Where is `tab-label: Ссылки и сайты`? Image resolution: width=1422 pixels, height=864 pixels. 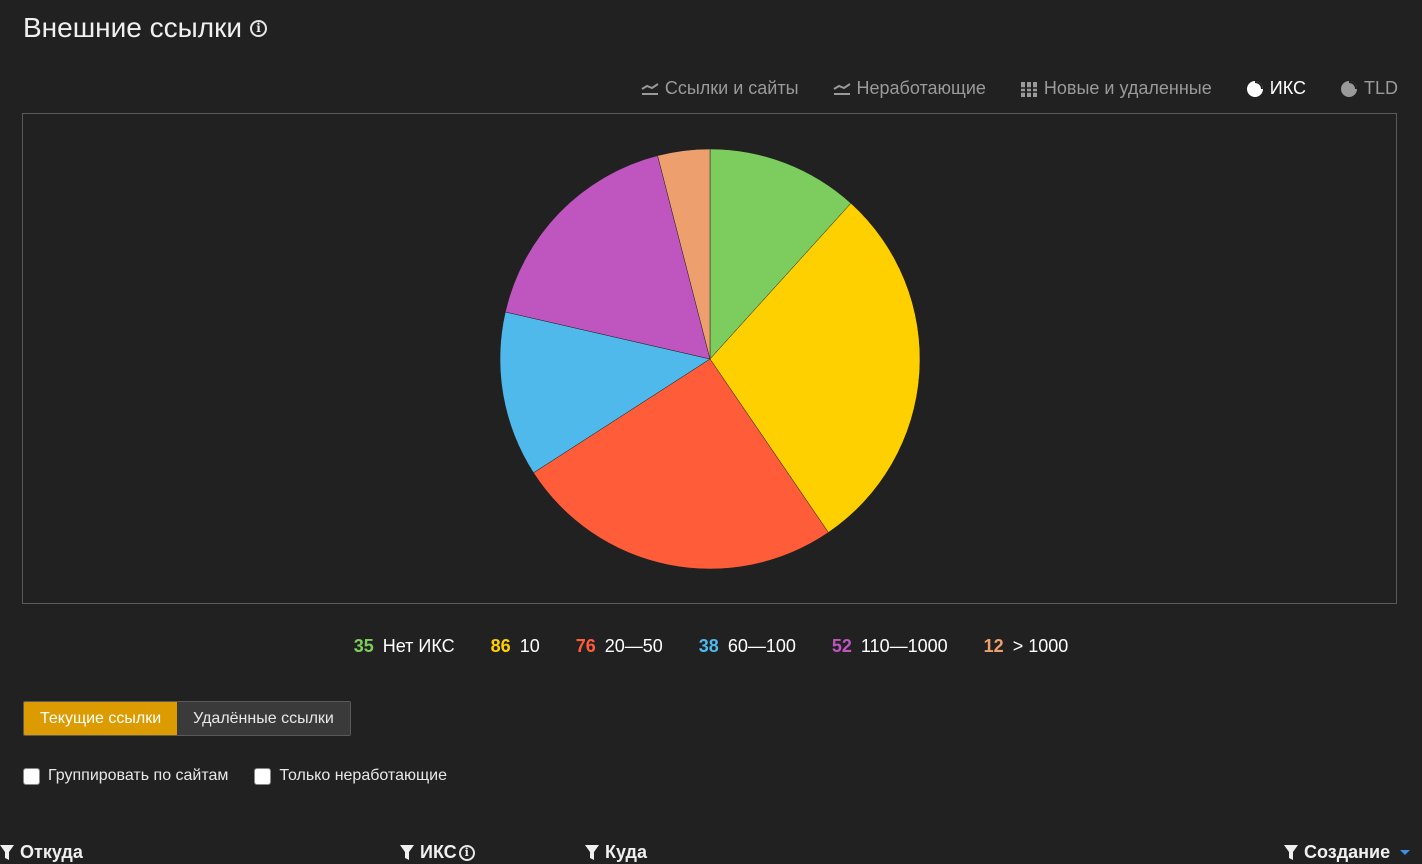 tab-label: Ссылки и сайты is located at coordinates (731, 88).